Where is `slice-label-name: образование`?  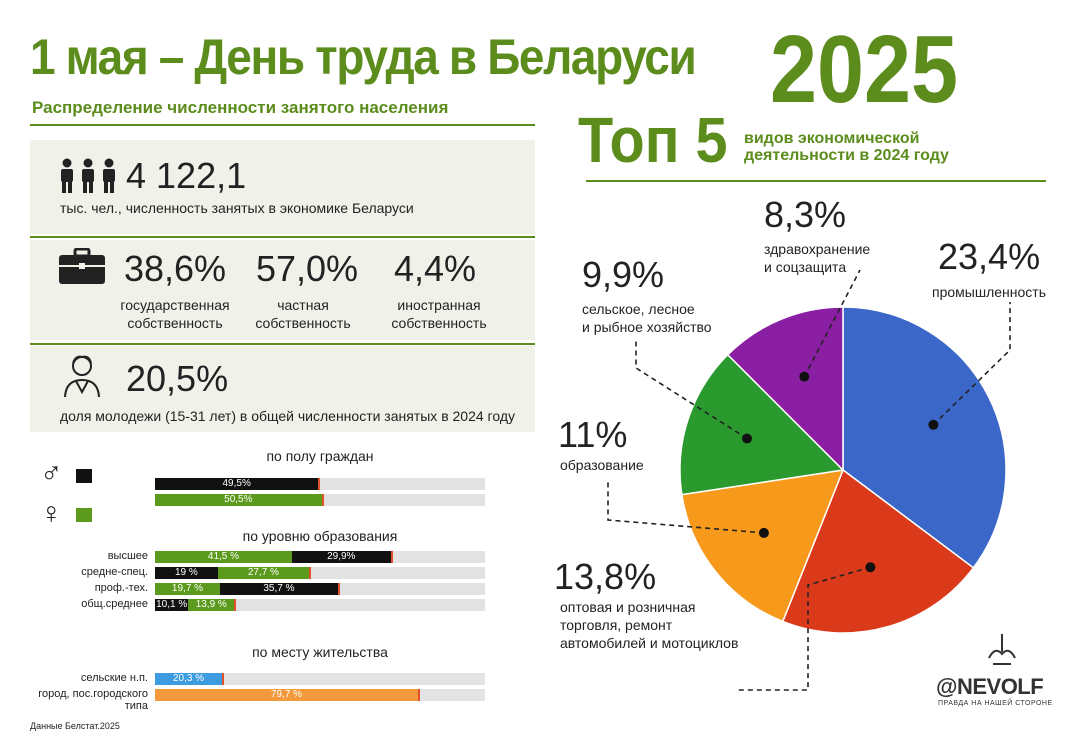
slice-label-name: образование is located at coordinates (602, 465).